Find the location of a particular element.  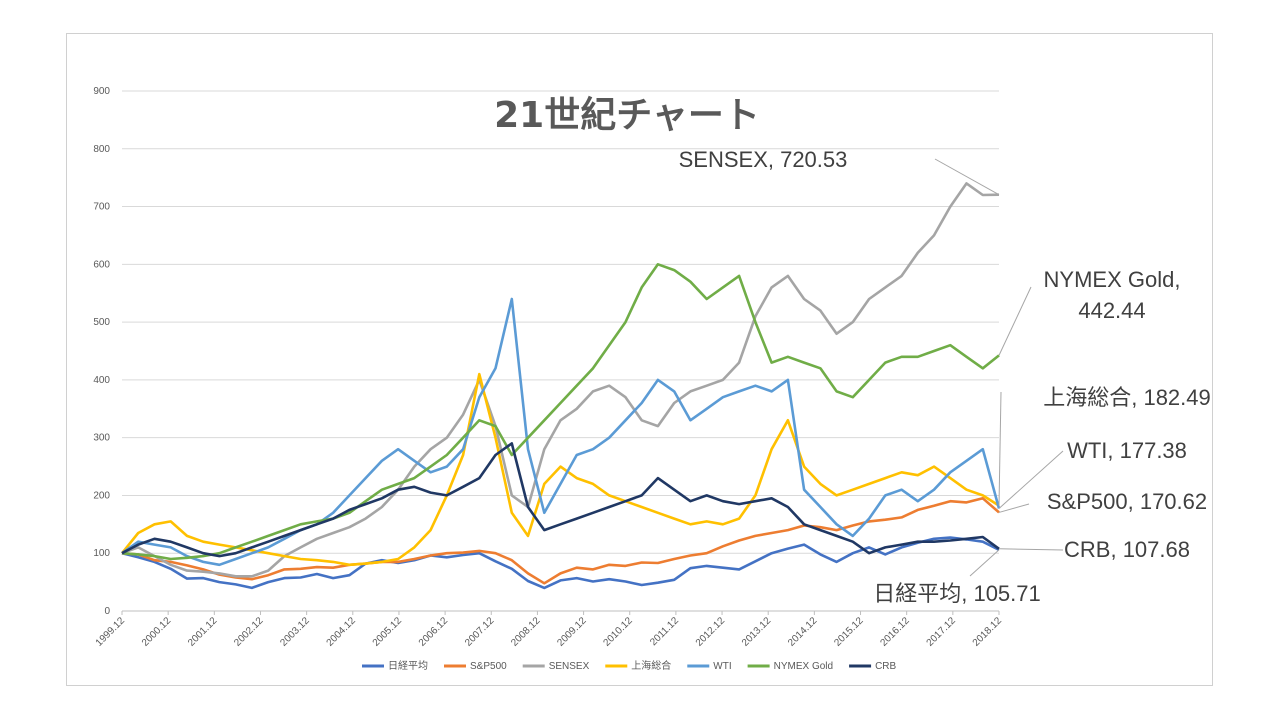

legend: 日経平均 S&P500 SENSEX 上海総合 WTI NYMEX Gold CRB is located at coordinates (629, 665).